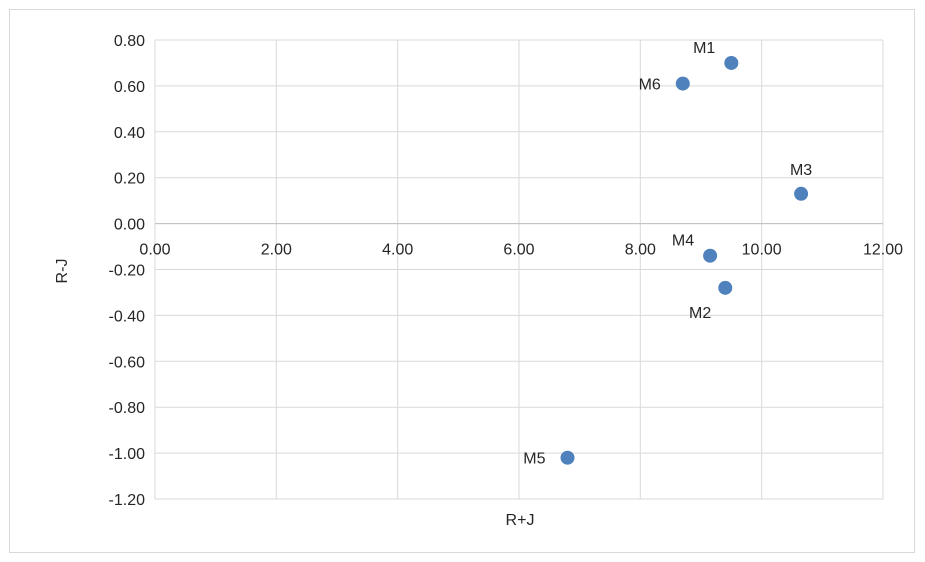 The width and height of the screenshot is (925, 562). Describe the element at coordinates (129, 87) in the screenshot. I see `y-tick-label: 0.60` at that location.